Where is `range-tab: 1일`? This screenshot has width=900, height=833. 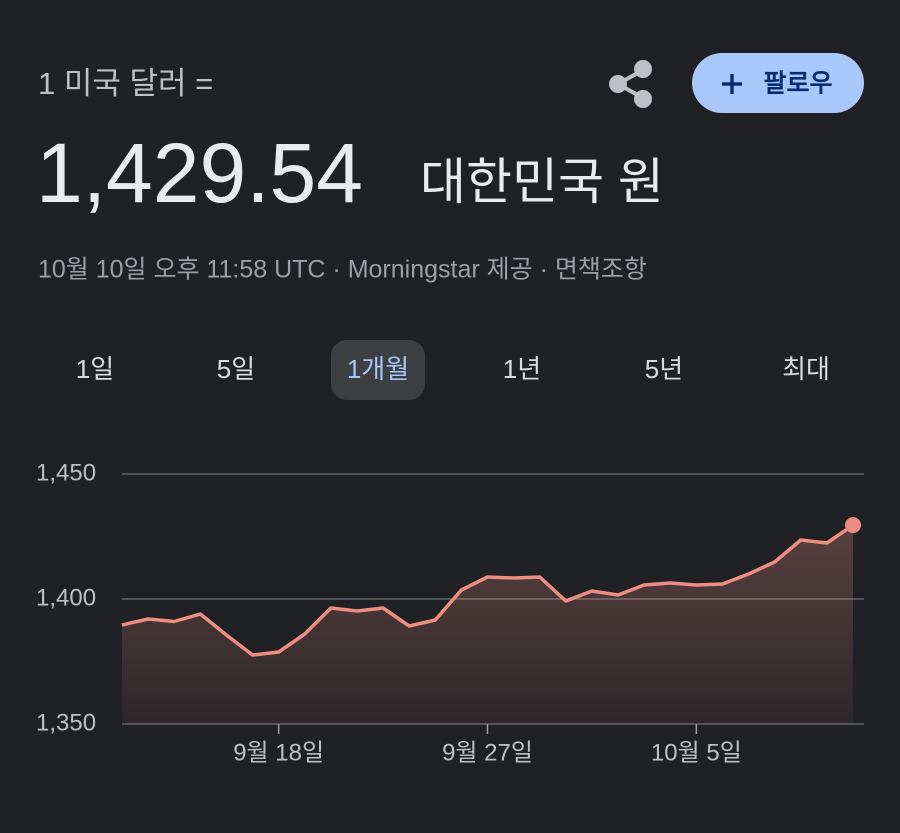
range-tab: 1일 is located at coordinates (95, 369).